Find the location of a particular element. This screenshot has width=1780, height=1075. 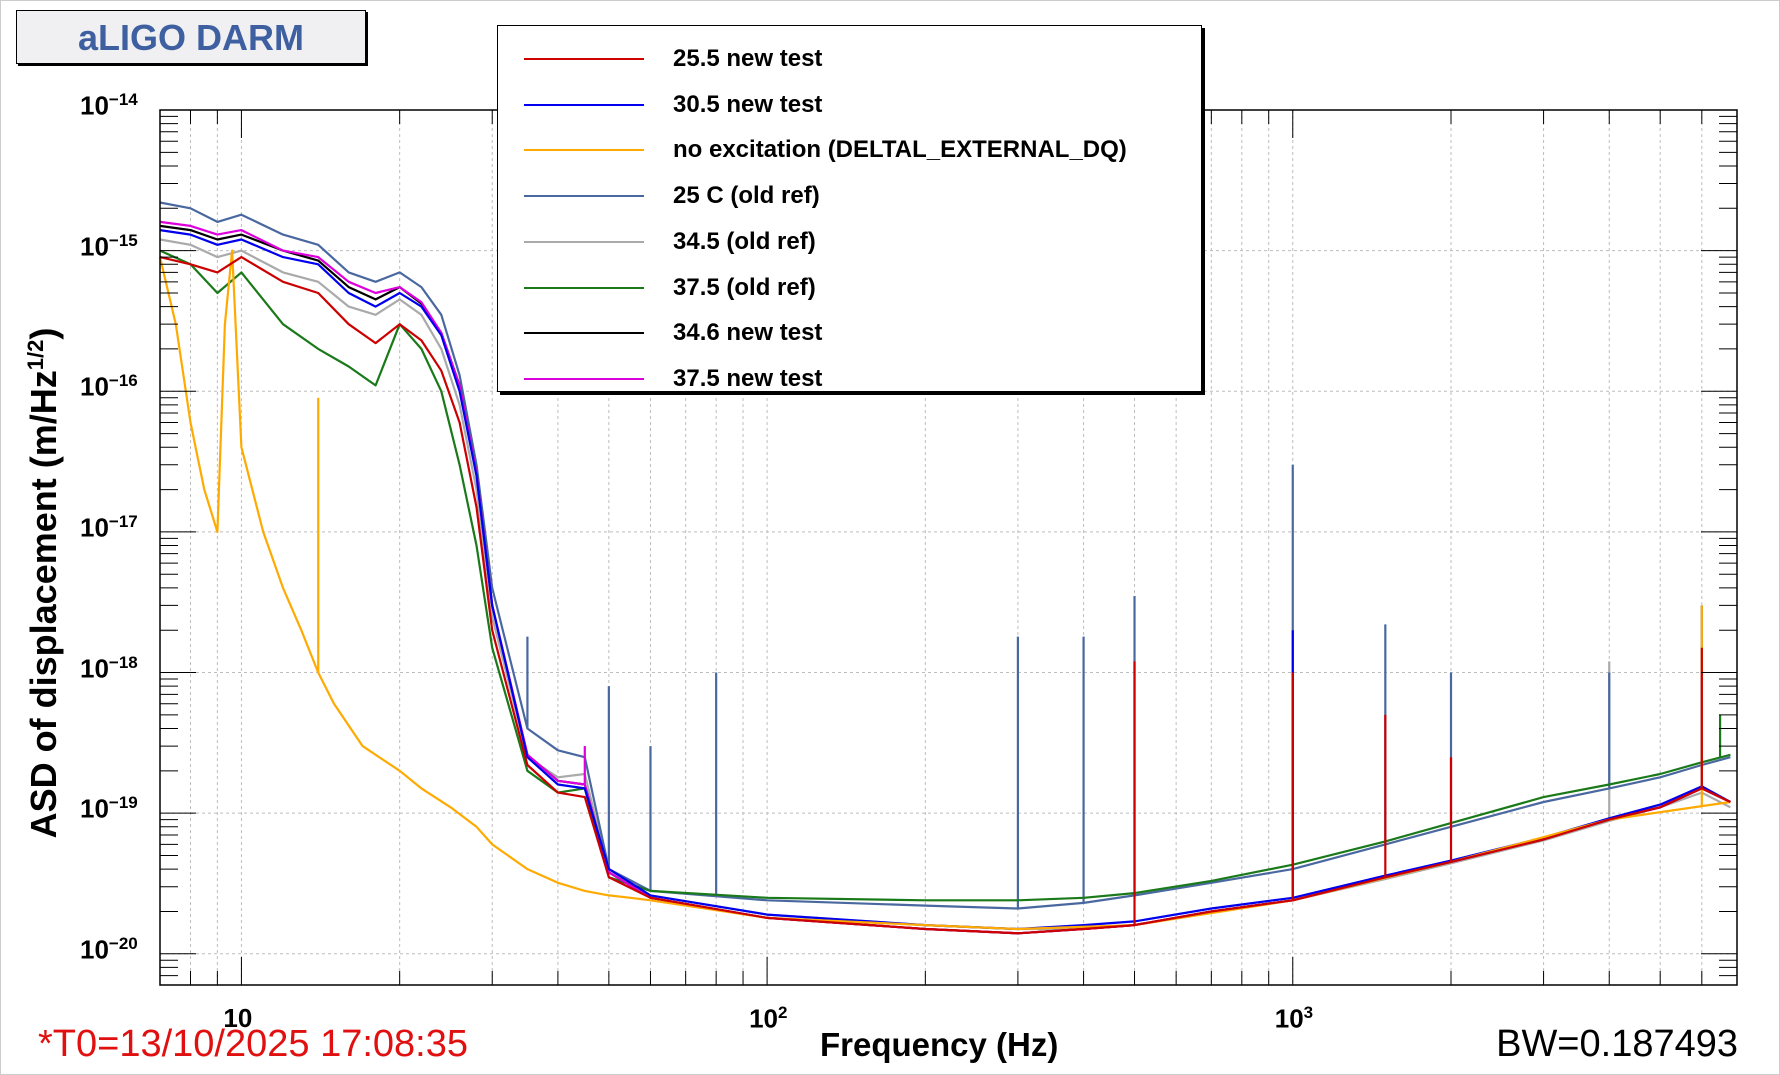

y-tick-label: 10−17 is located at coordinates (109, 527).